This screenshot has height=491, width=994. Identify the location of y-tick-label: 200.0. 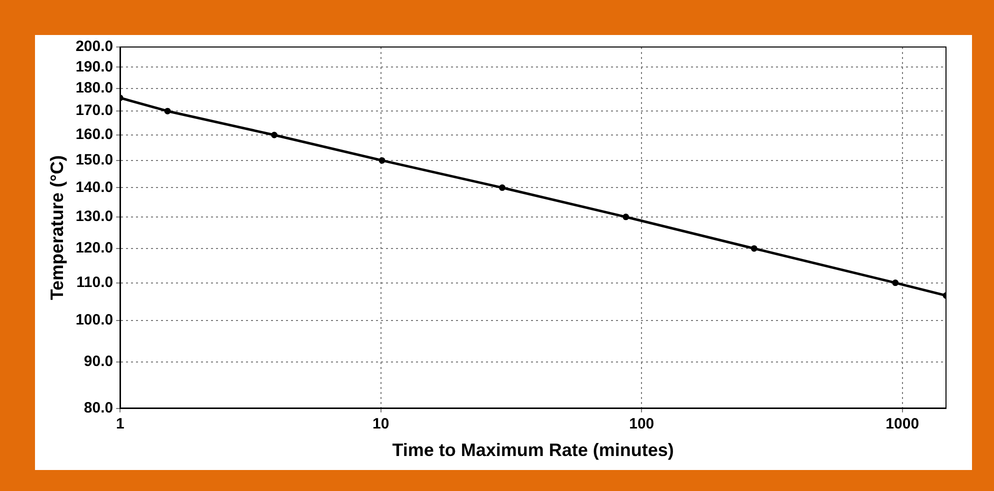
(95, 47).